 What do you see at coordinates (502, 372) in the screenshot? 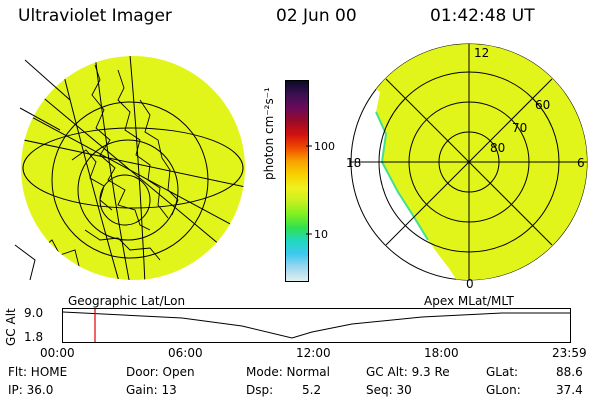
I see `status-glat-label: GLat:` at bounding box center [502, 372].